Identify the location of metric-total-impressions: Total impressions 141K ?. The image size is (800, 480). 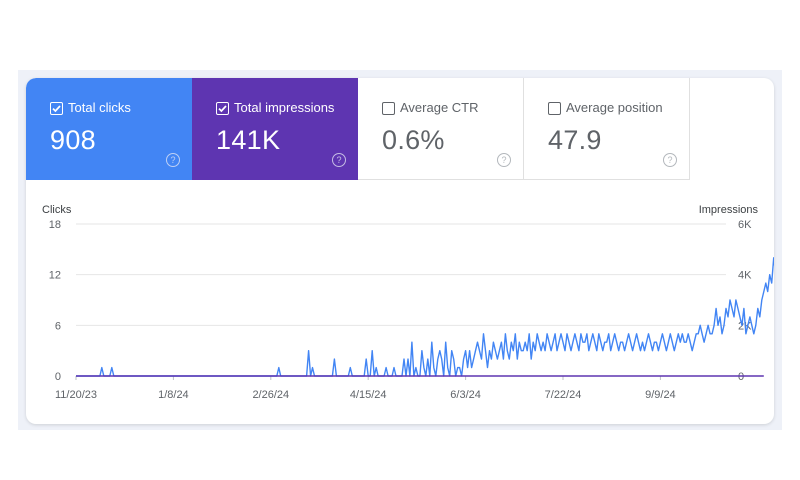
(275, 129).